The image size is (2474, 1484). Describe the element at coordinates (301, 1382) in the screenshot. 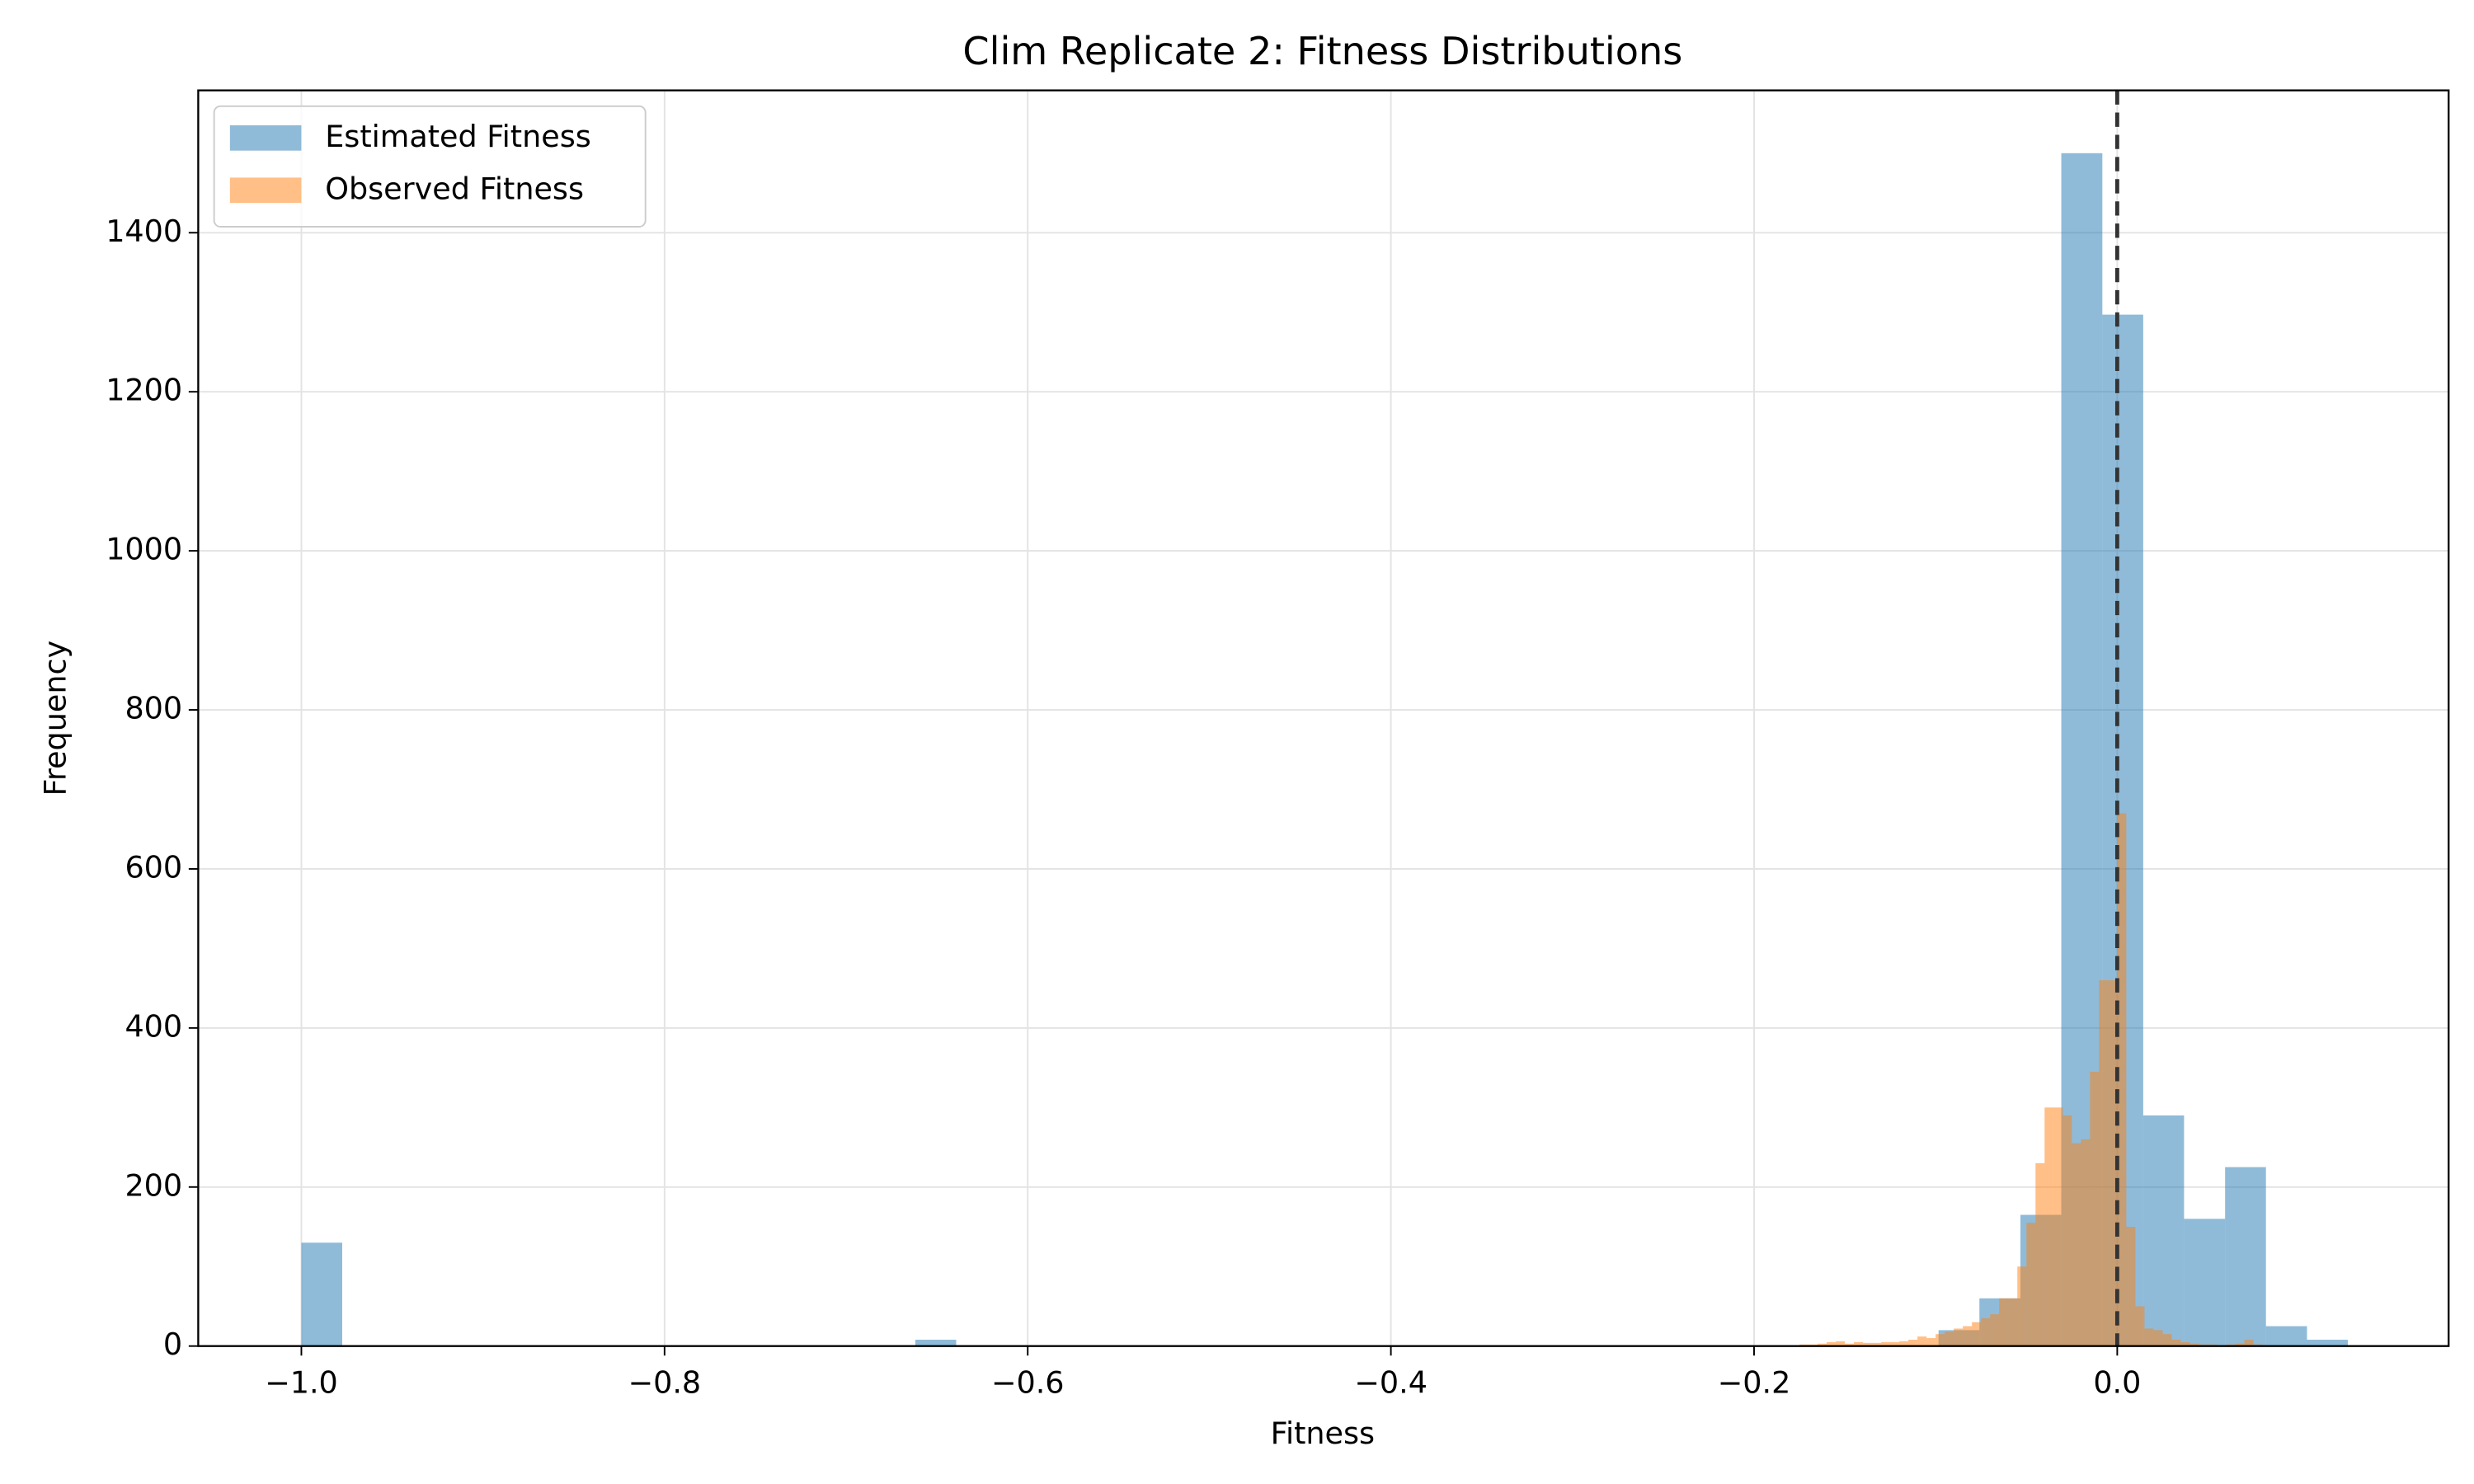

I see `x-tick-label: −1.0` at that location.